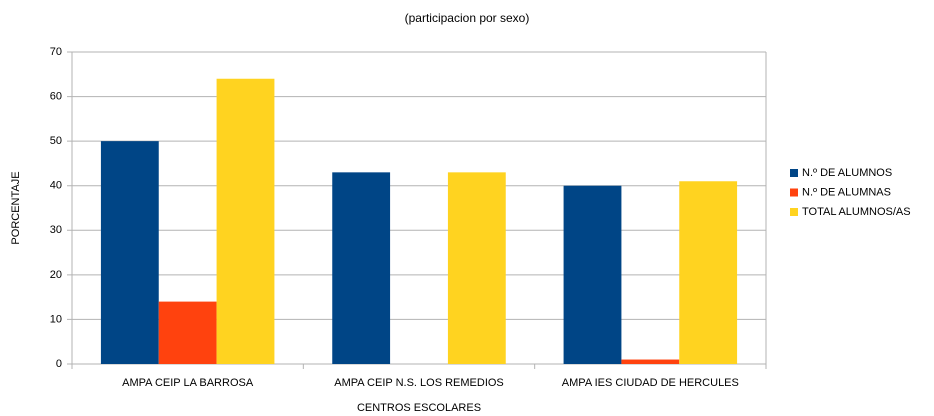  What do you see at coordinates (56, 275) in the screenshot?
I see `y-tick-label: 20` at bounding box center [56, 275].